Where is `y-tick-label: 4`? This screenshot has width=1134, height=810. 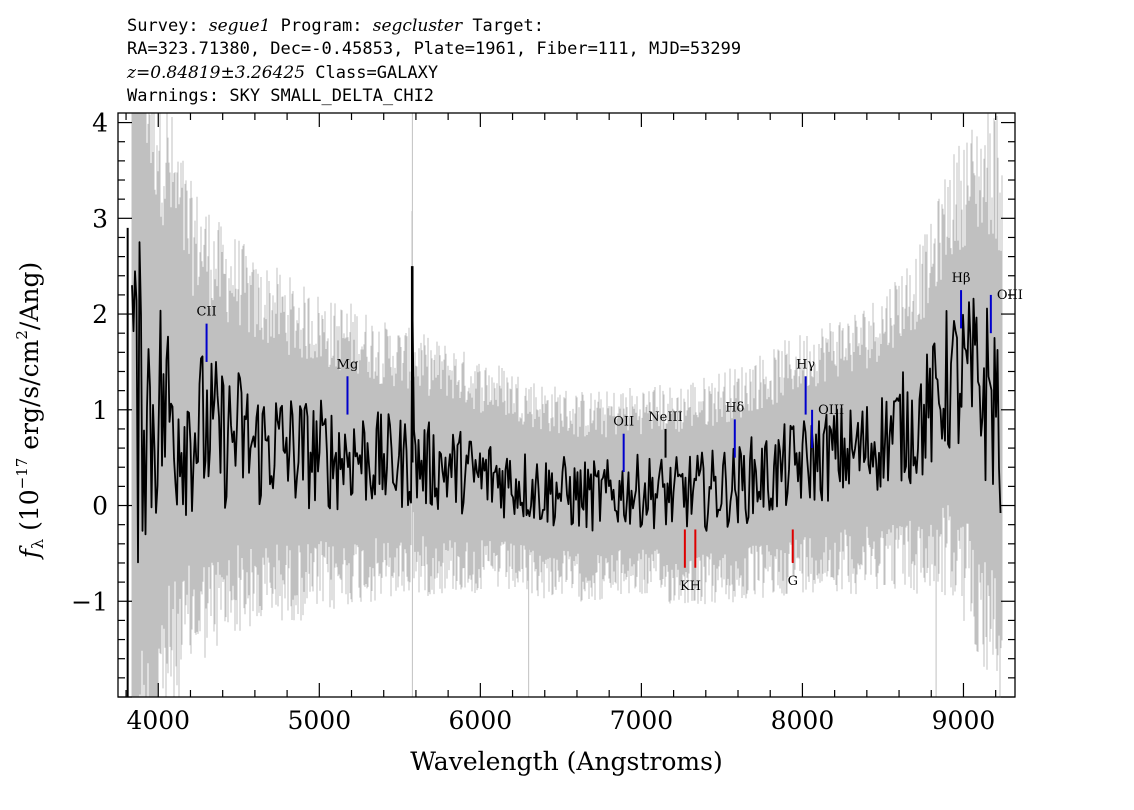 y-tick-label: 4 is located at coordinates (100, 123).